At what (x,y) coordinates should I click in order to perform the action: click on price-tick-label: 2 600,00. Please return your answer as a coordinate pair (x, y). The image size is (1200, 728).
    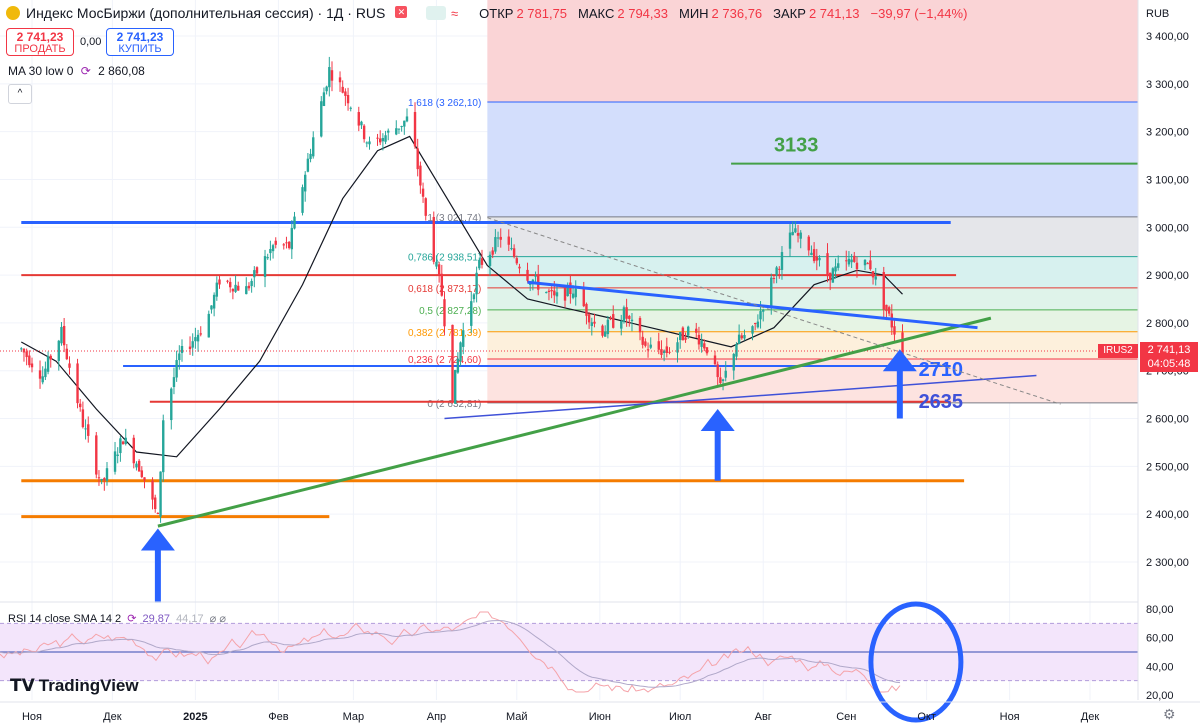
    Looking at the image, I should click on (1167, 420).